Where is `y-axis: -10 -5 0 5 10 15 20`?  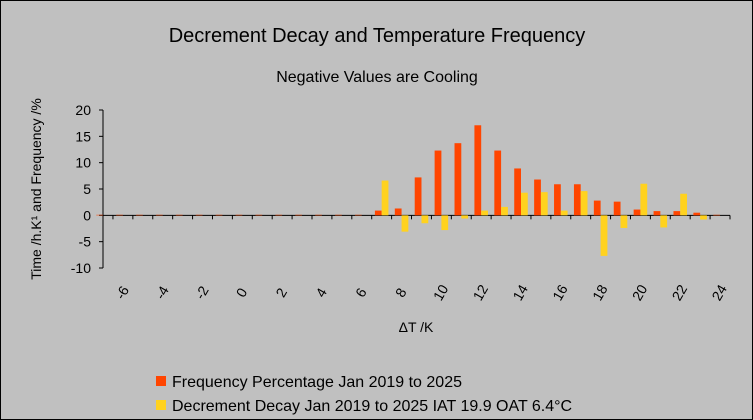
y-axis: -10 -5 0 5 10 15 20 is located at coordinates (87, 189).